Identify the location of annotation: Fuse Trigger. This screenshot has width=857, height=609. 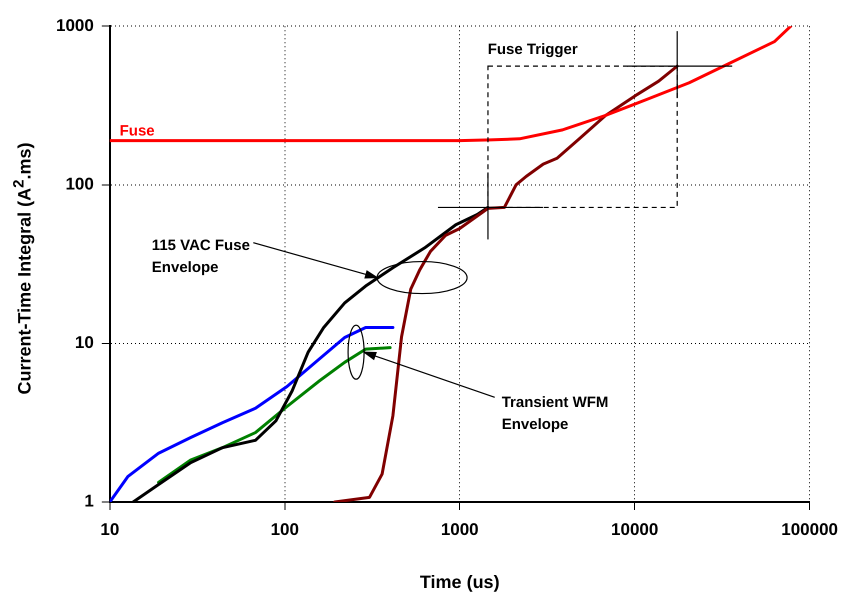
(533, 49).